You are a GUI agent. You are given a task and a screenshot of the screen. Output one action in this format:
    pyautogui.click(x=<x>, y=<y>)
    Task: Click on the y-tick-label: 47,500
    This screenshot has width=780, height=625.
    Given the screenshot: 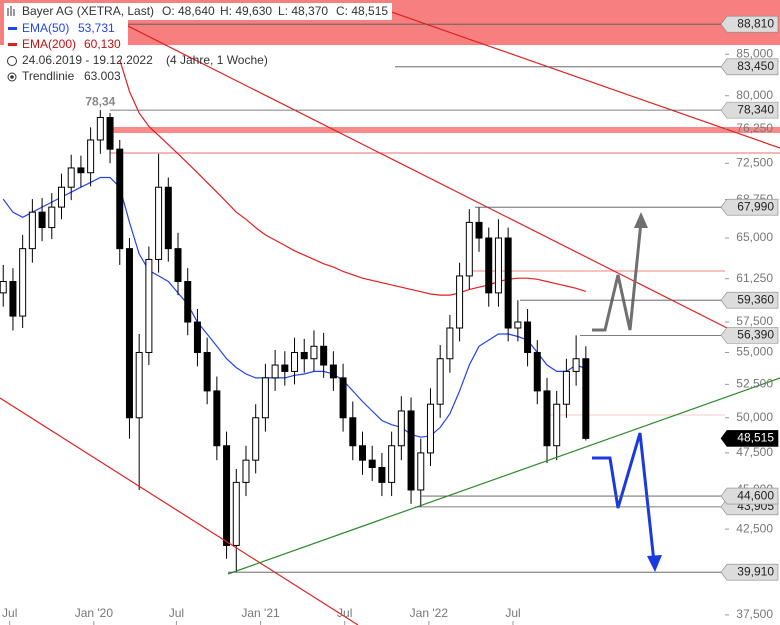 What is the action you would take?
    pyautogui.click(x=754, y=452)
    